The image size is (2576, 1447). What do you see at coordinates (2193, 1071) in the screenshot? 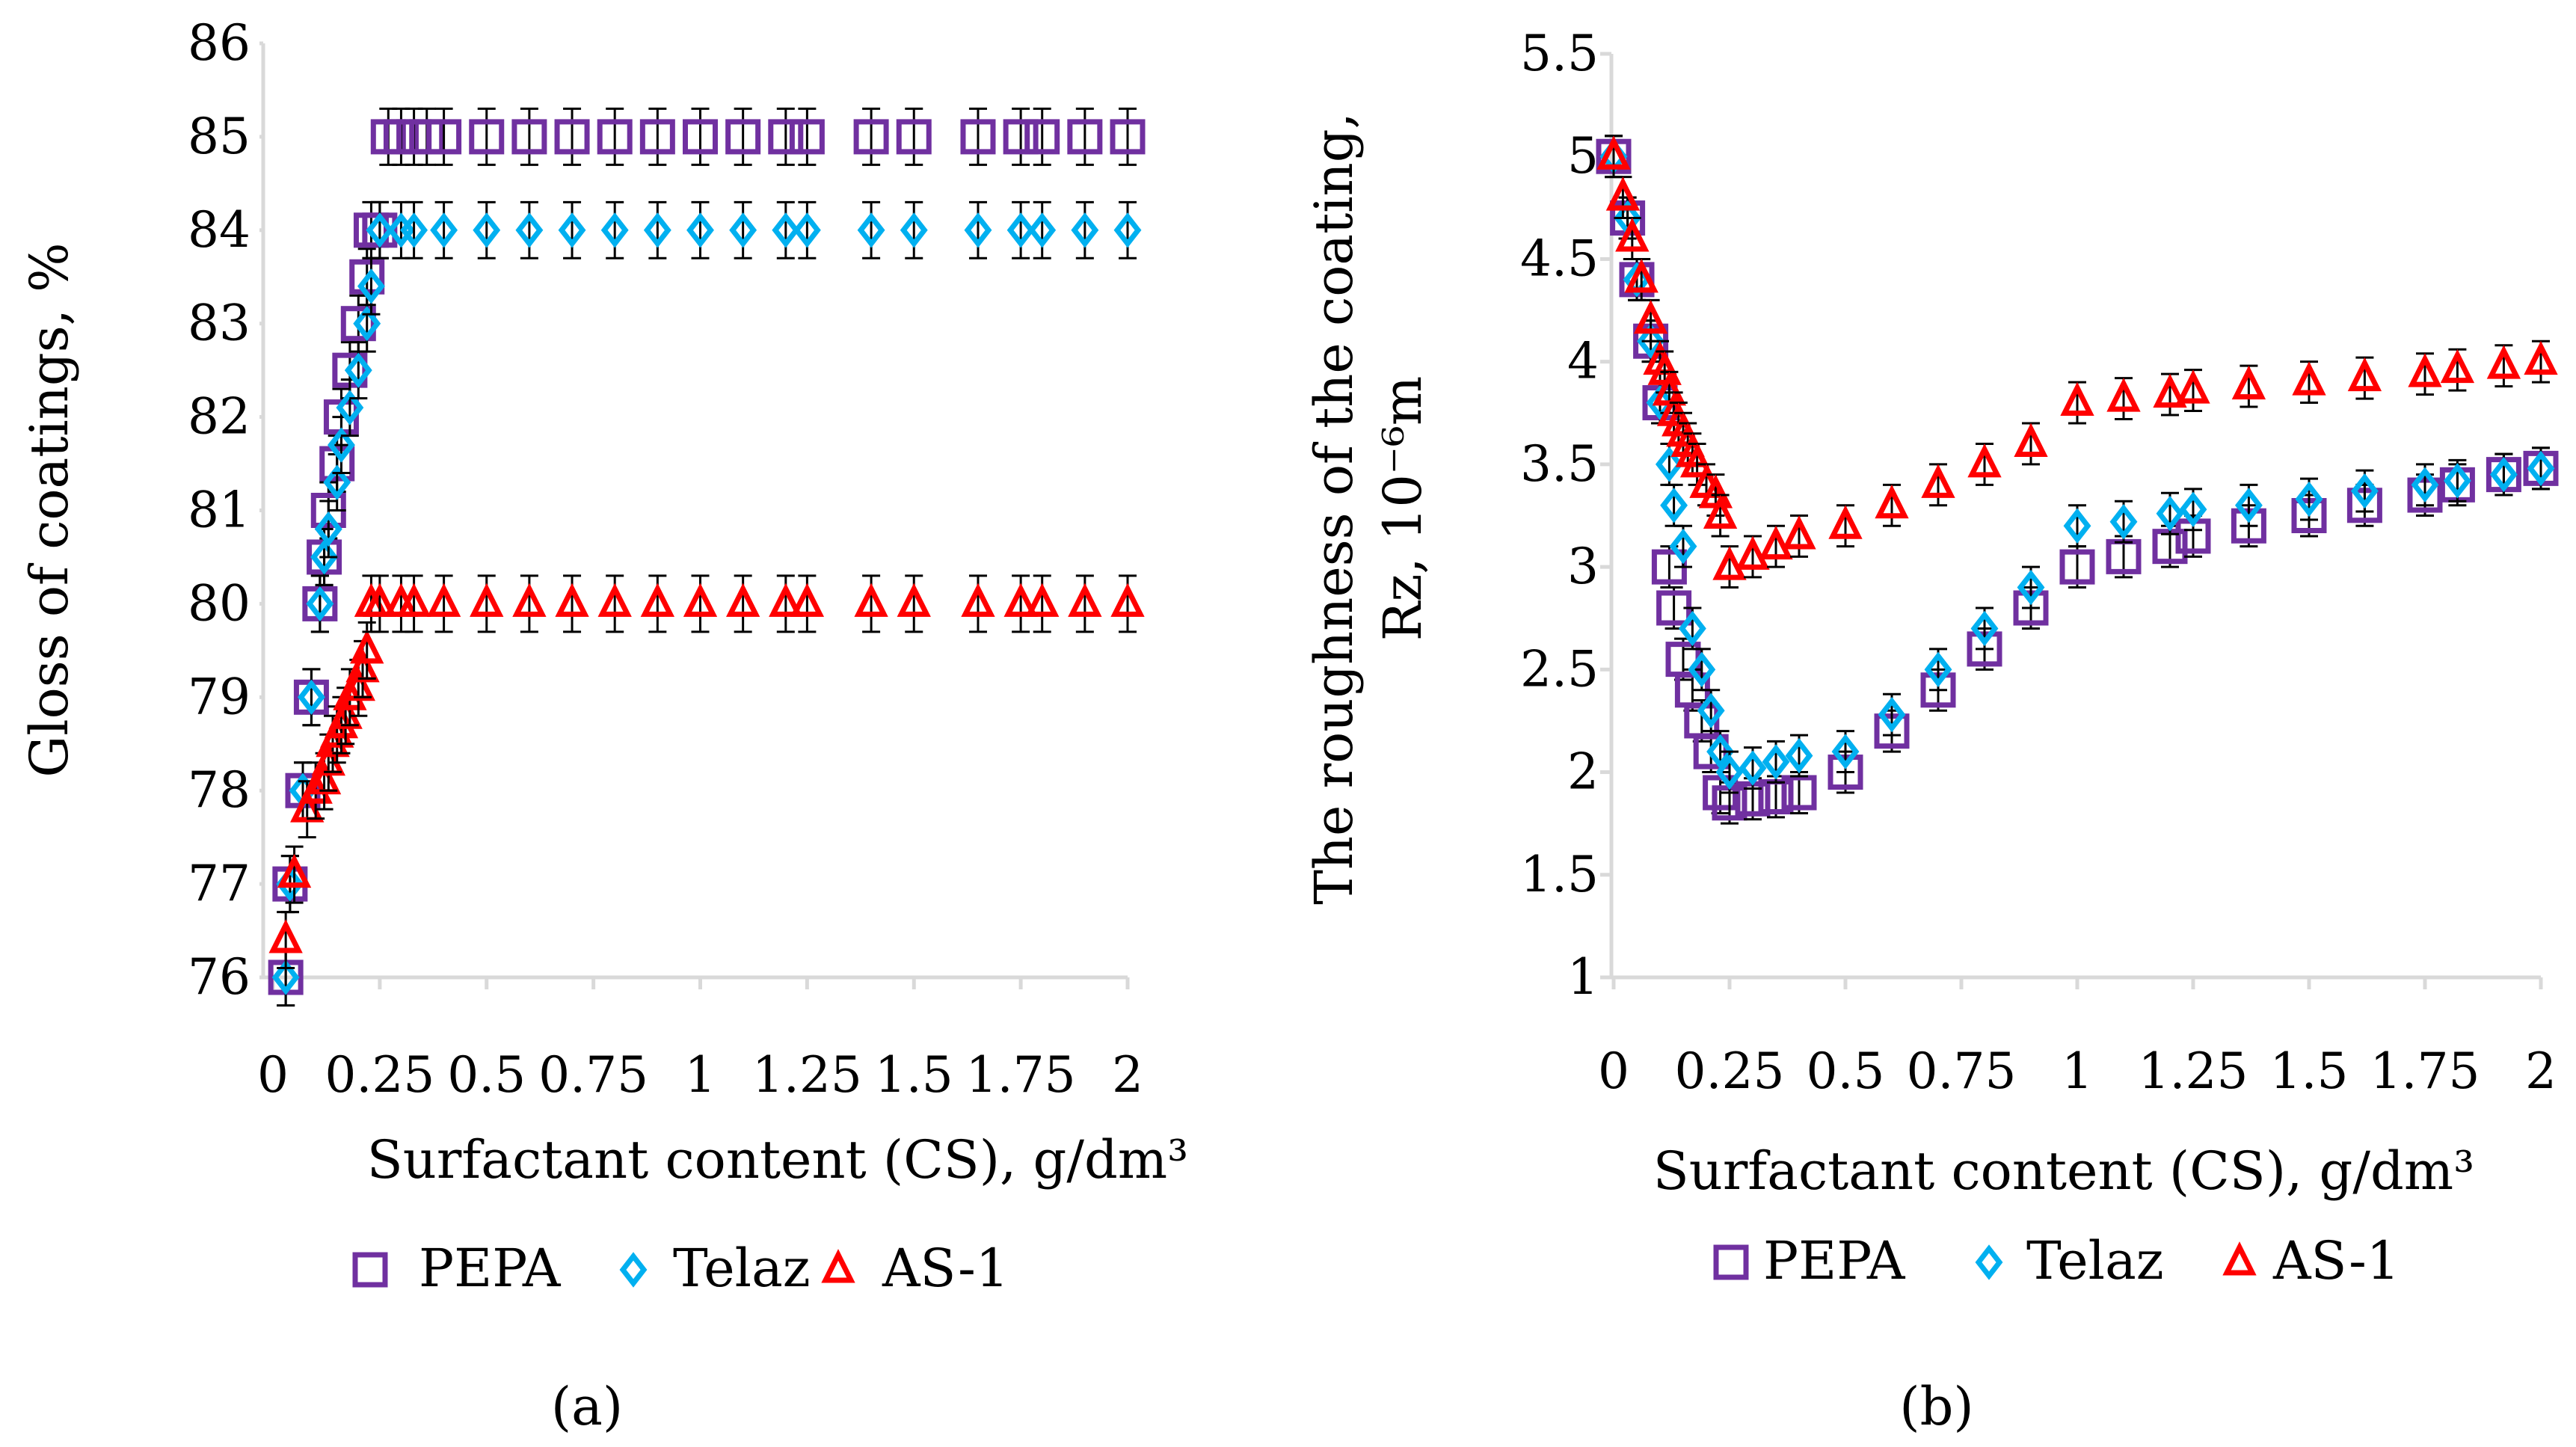
I see `x-tick-label: 1.25` at bounding box center [2193, 1071].